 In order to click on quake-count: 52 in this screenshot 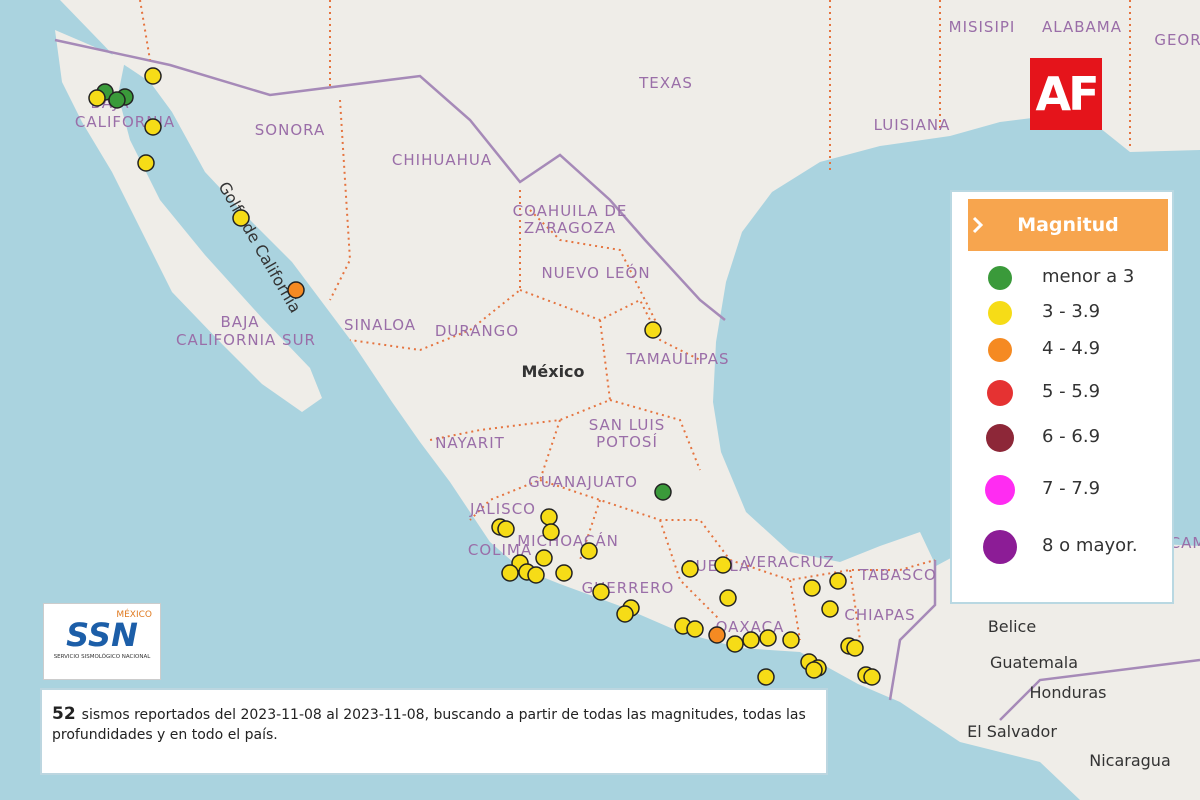, I will do `click(64, 714)`.